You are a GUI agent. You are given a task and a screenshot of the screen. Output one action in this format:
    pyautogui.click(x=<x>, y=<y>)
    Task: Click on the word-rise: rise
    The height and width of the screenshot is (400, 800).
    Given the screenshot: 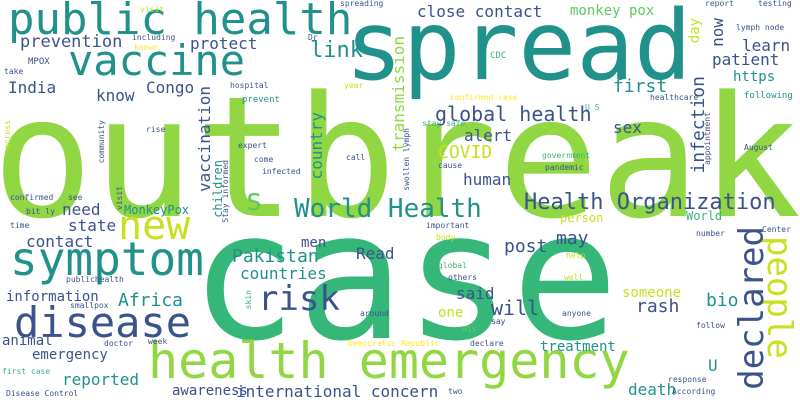 What is the action you would take?
    pyautogui.click(x=156, y=129)
    